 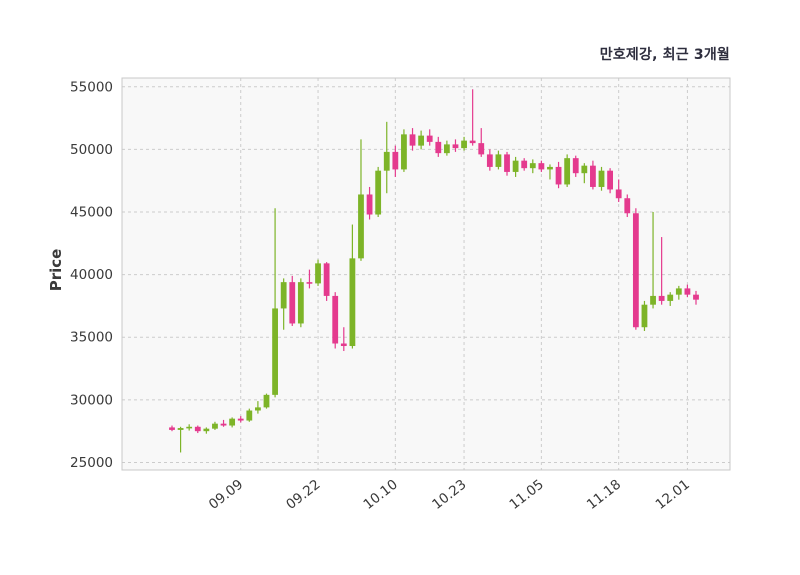 What do you see at coordinates (449, 495) in the screenshot?
I see `x-tick-label: 10.23` at bounding box center [449, 495].